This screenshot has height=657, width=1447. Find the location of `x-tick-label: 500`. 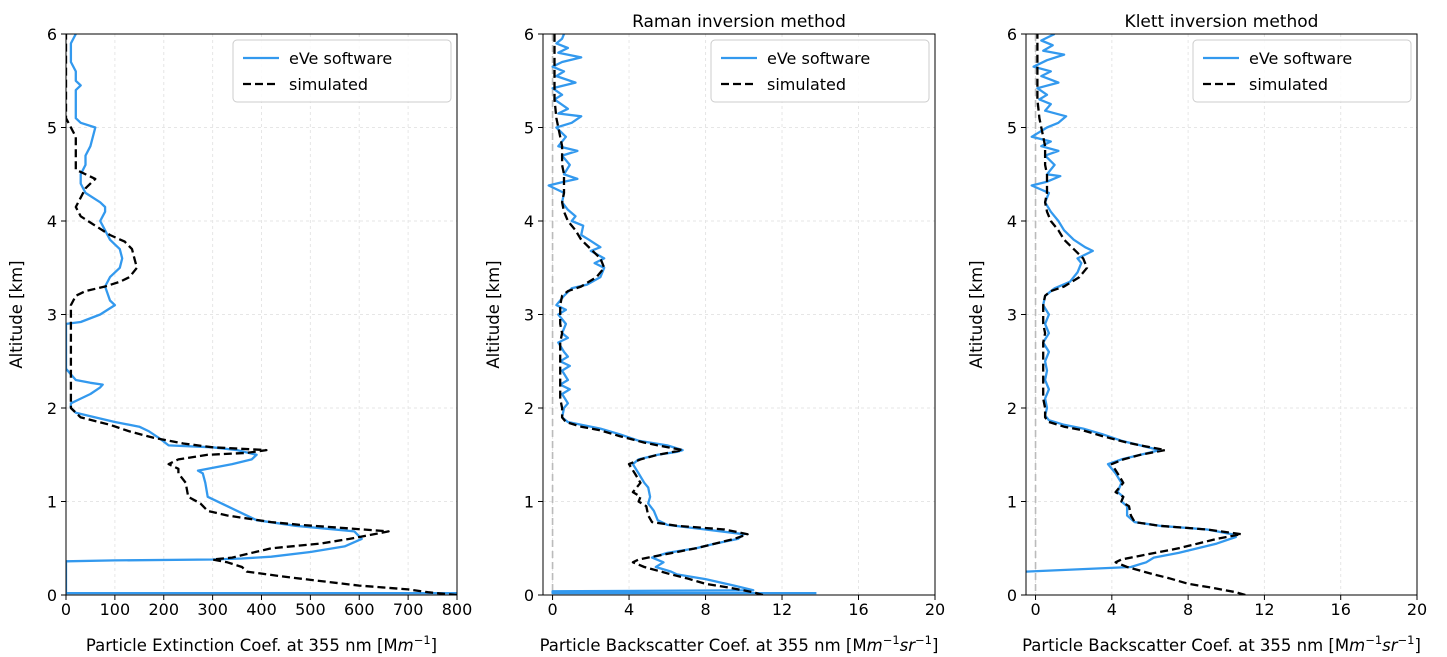

x-tick-label: 500 is located at coordinates (310, 609).